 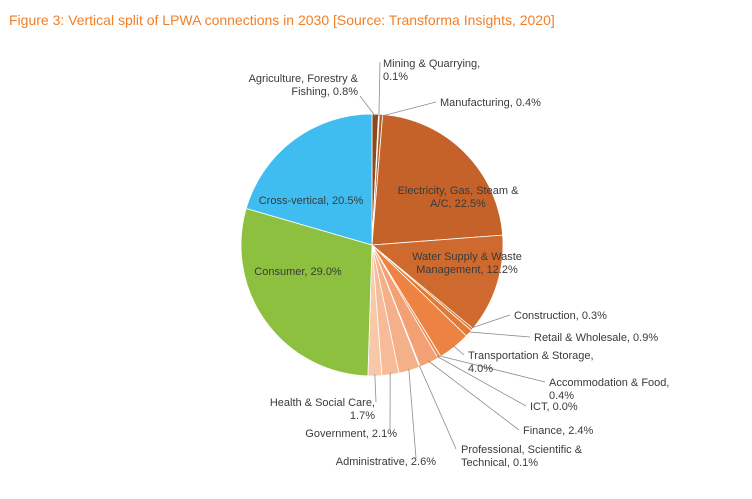 I want to click on pie-slice-water-supply-waste-management, so click(x=437, y=282).